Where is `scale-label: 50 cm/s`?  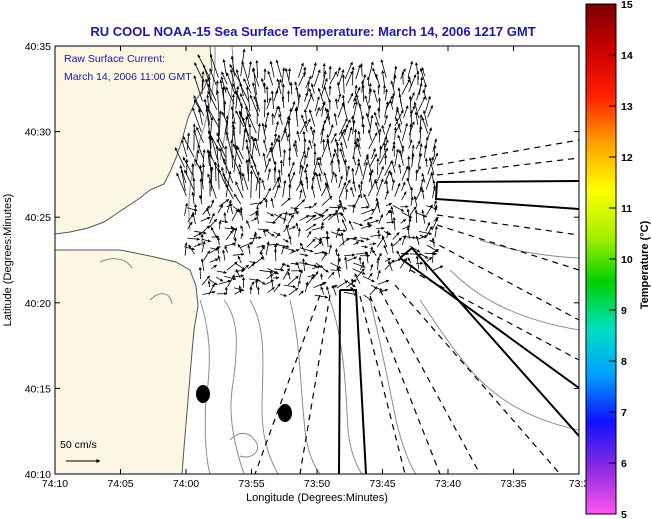 scale-label: 50 cm/s is located at coordinates (78, 445).